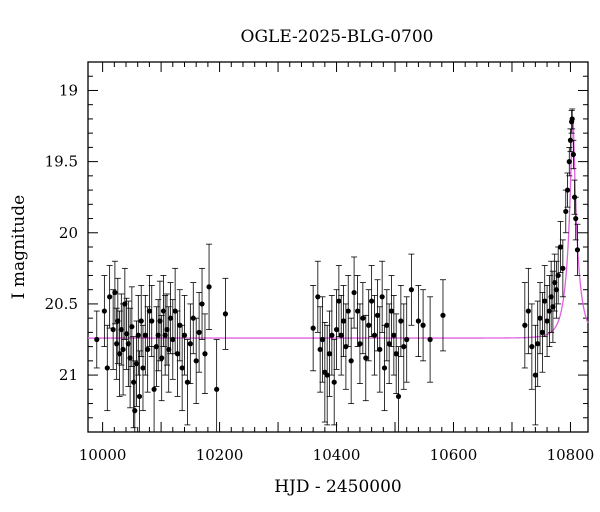  Describe the element at coordinates (571, 455) in the screenshot. I see `x-tick-label: 10800` at that location.